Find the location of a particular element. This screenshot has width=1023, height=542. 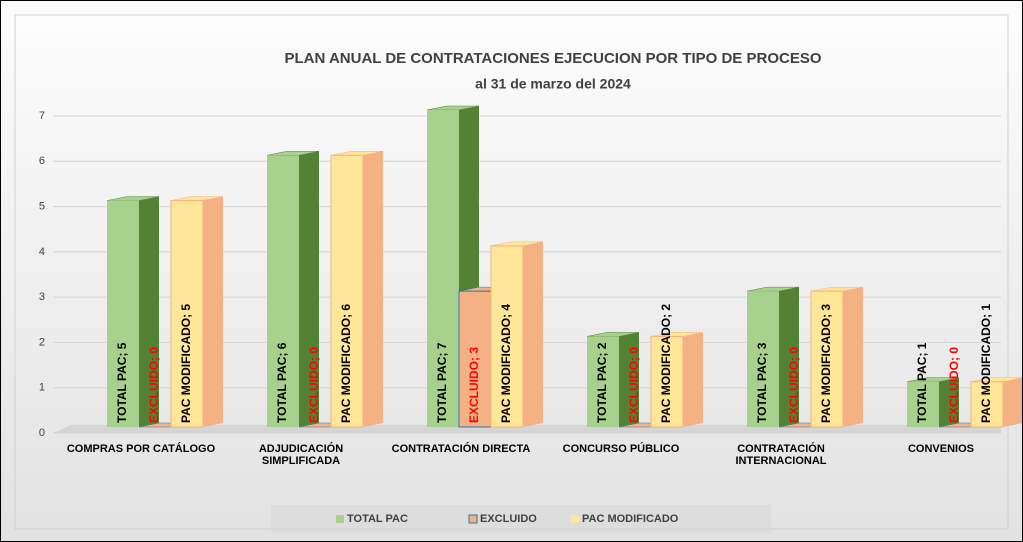

data-label: PAC MODIFICADO; 6 is located at coordinates (346, 363).